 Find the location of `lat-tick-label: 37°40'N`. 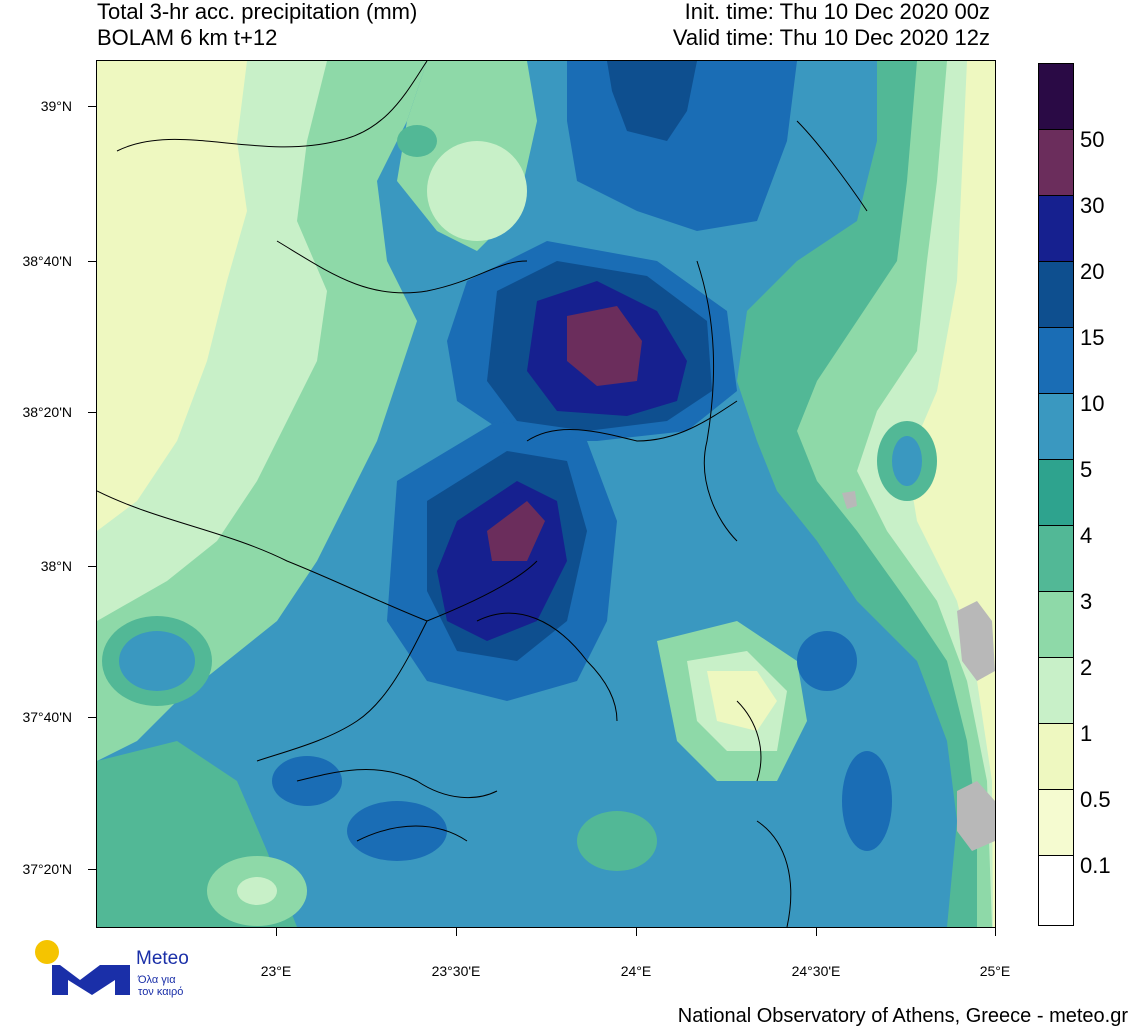

lat-tick-label: 37°40'N is located at coordinates (47, 717).